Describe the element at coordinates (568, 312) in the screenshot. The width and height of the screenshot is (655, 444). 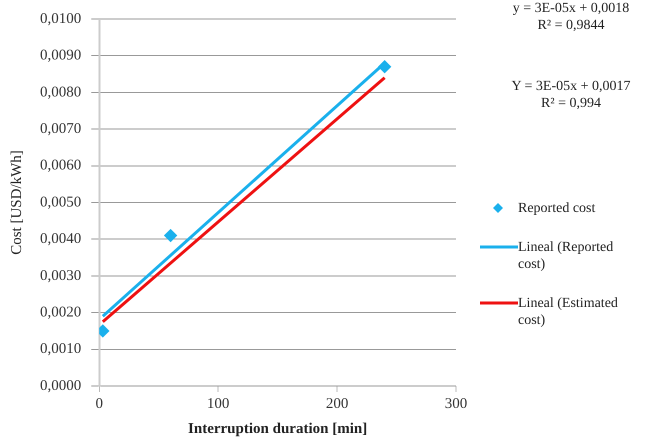
I see `legend-label: Lineal (Estimated cost)` at that location.